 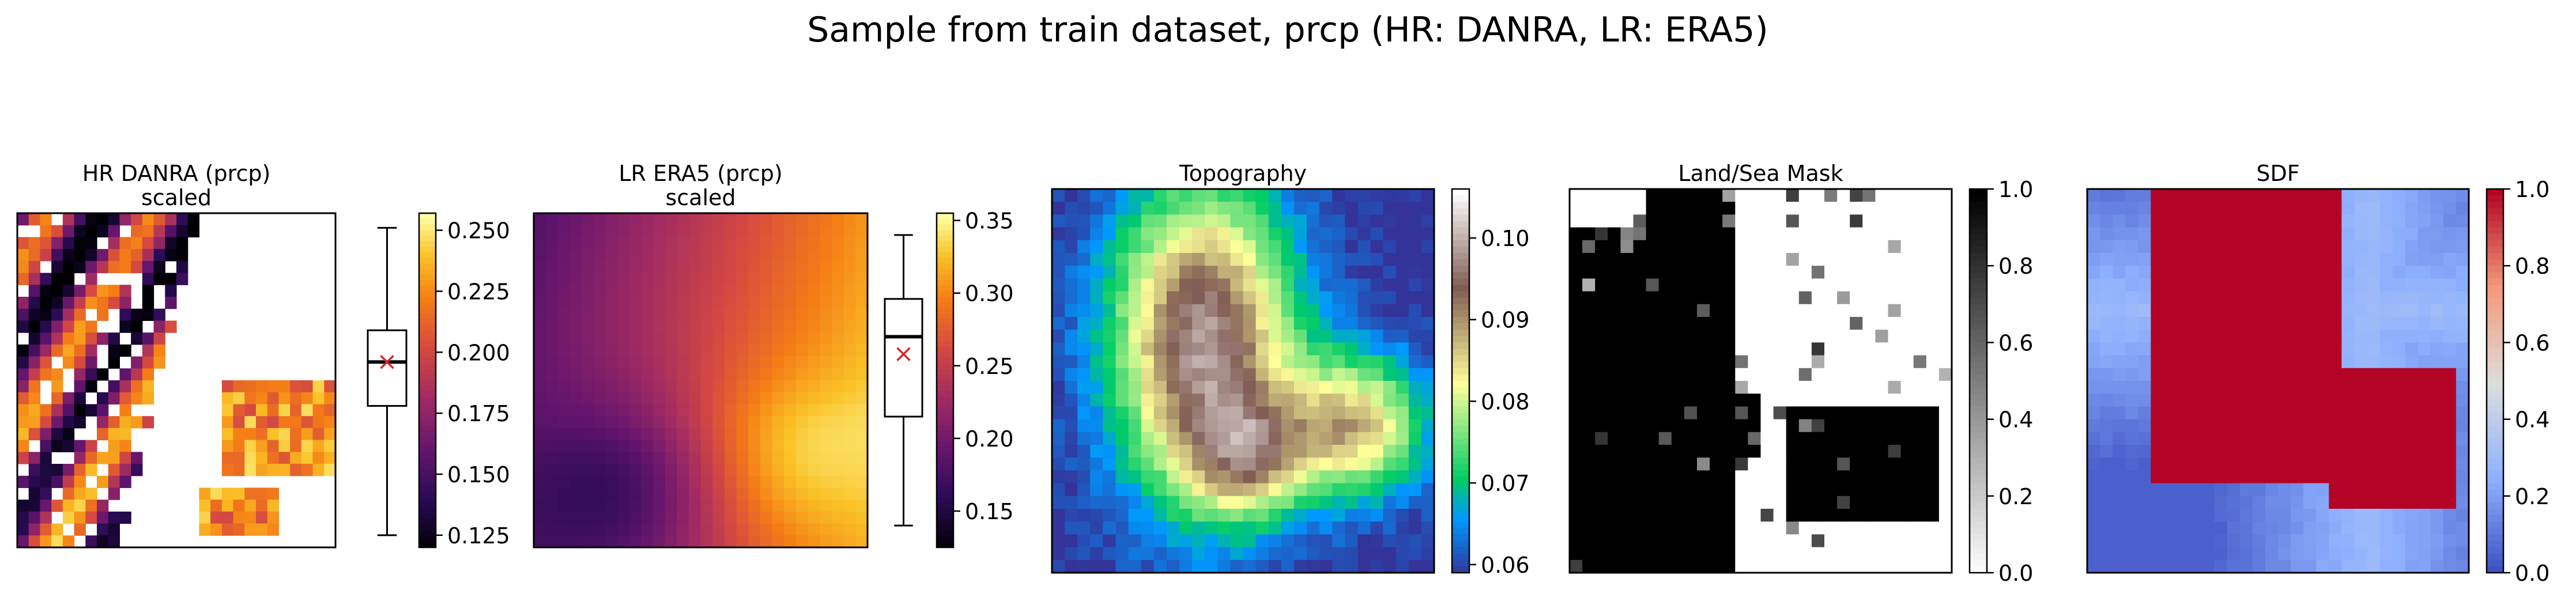 I want to click on box-iqr, so click(x=903, y=358).